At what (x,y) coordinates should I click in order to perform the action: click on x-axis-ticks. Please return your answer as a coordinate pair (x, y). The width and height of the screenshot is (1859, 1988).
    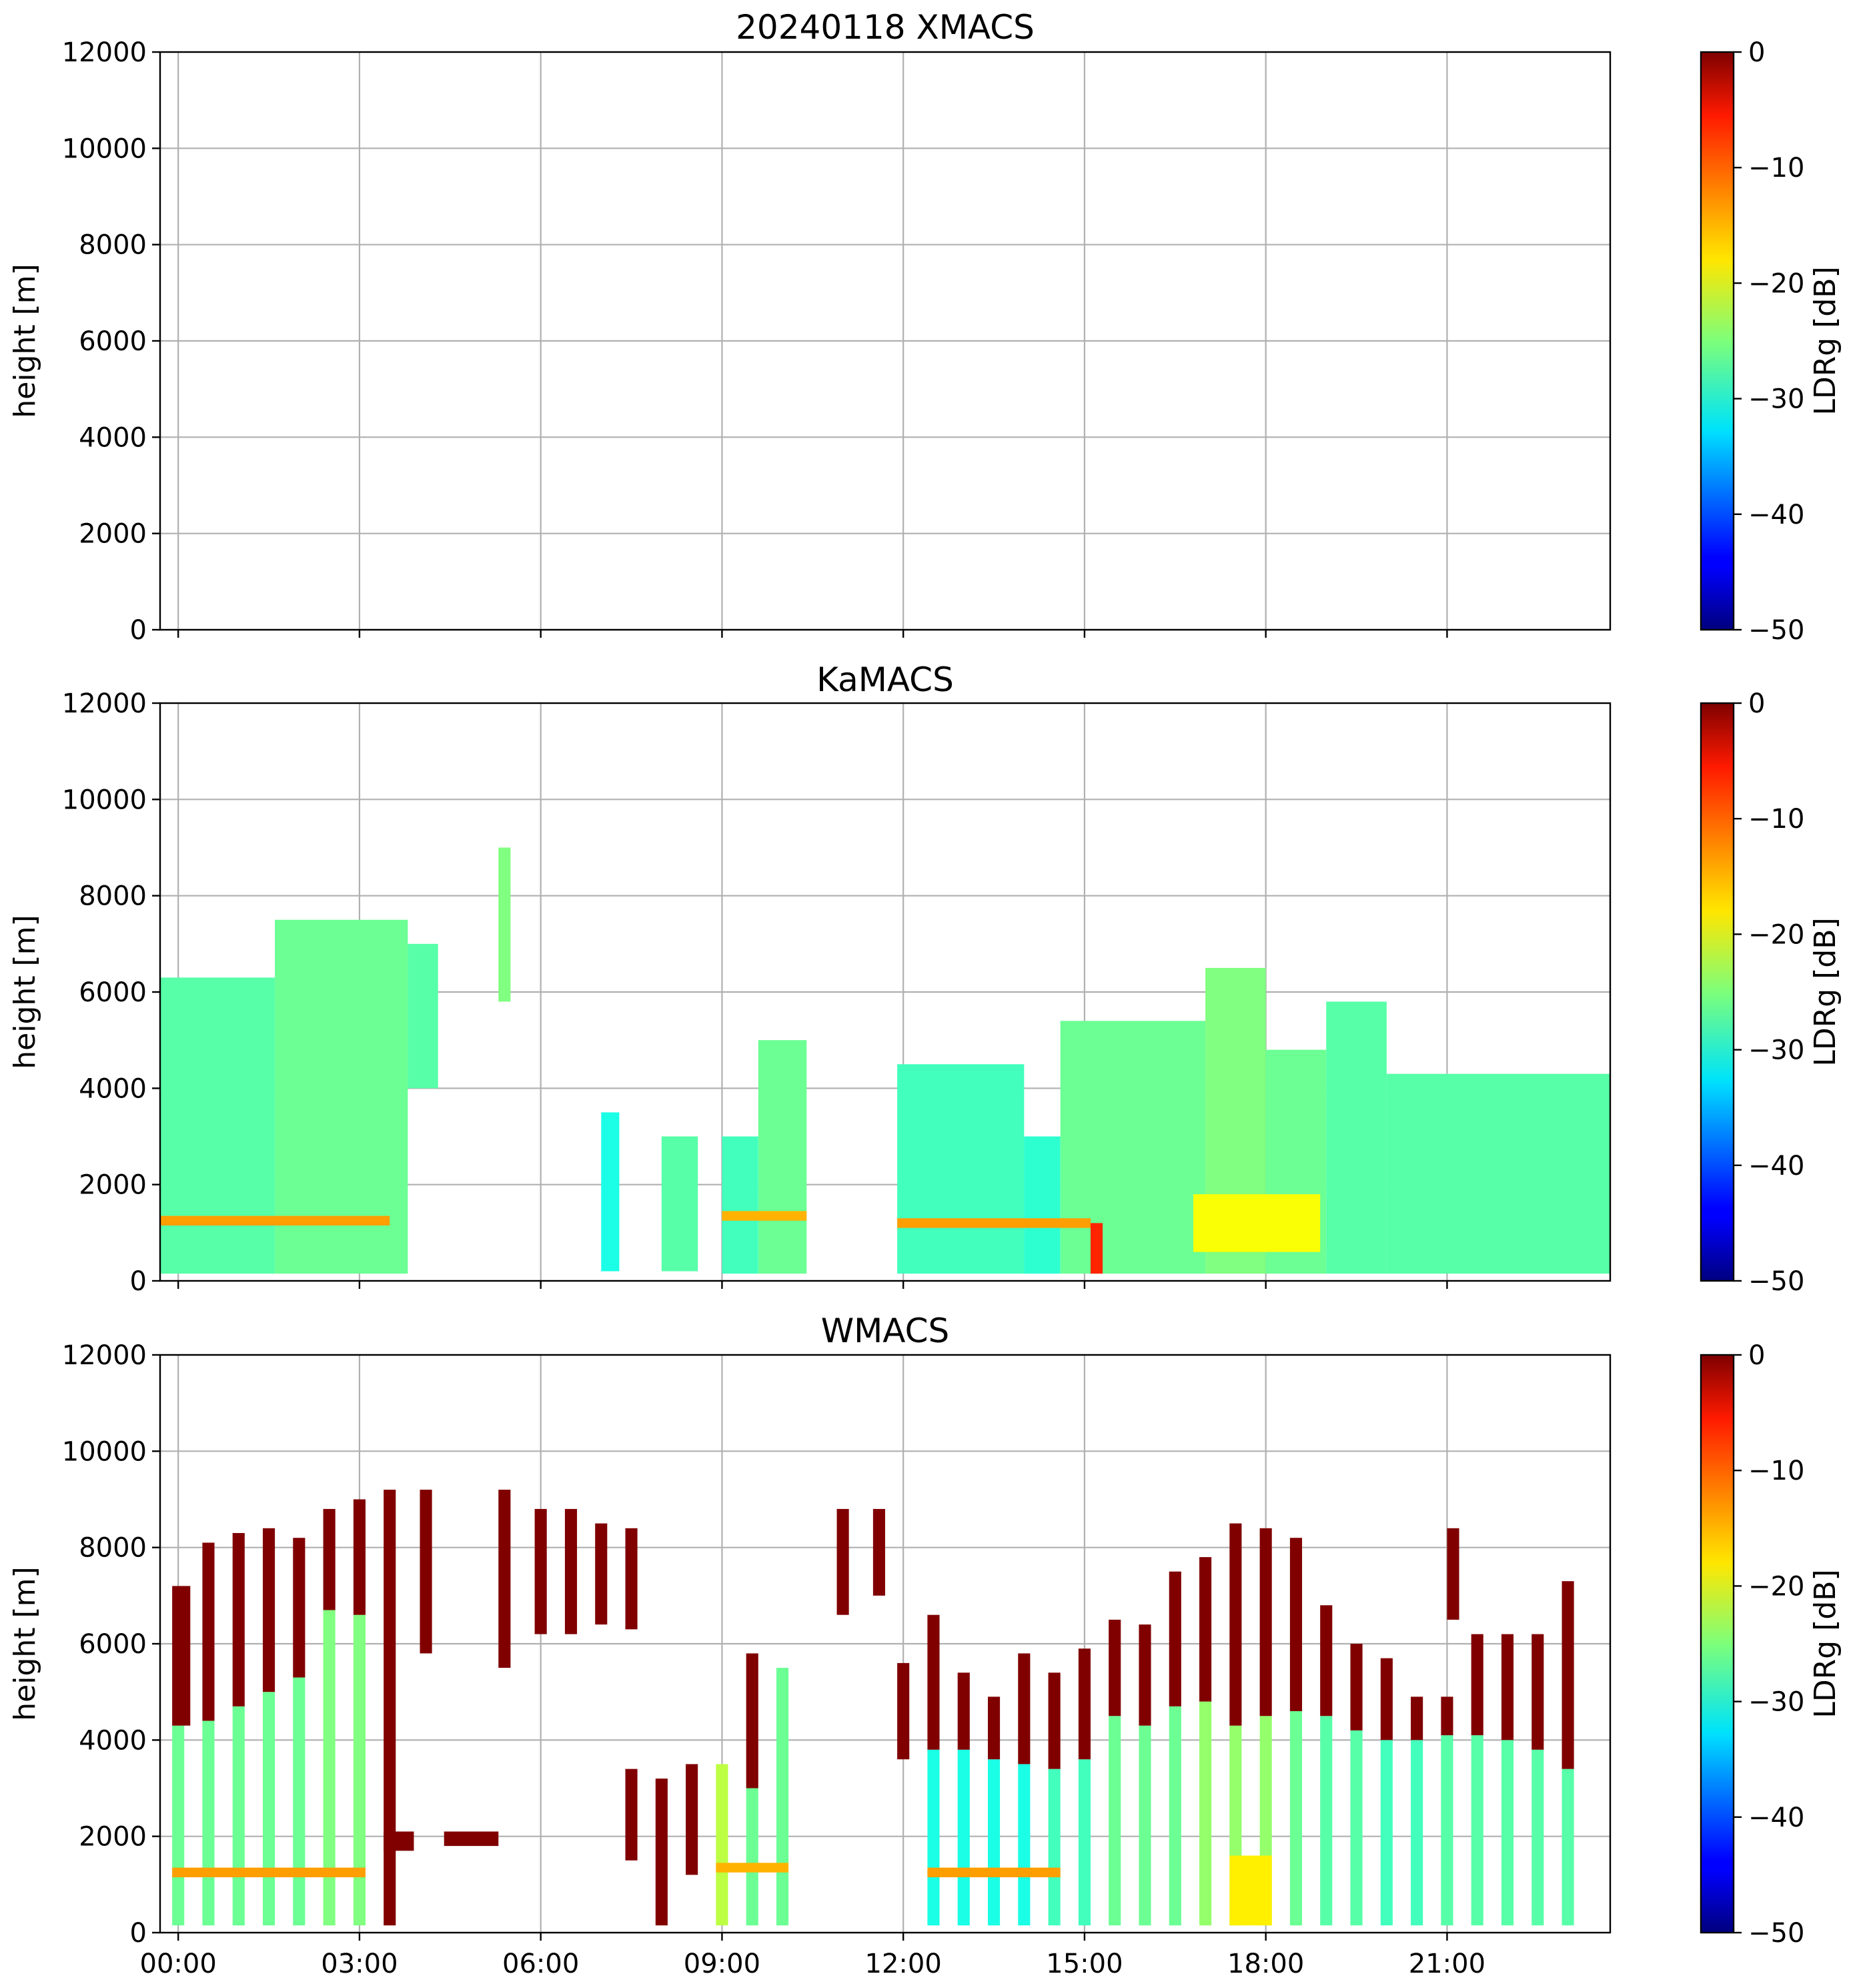
    Looking at the image, I should click on (812, 634).